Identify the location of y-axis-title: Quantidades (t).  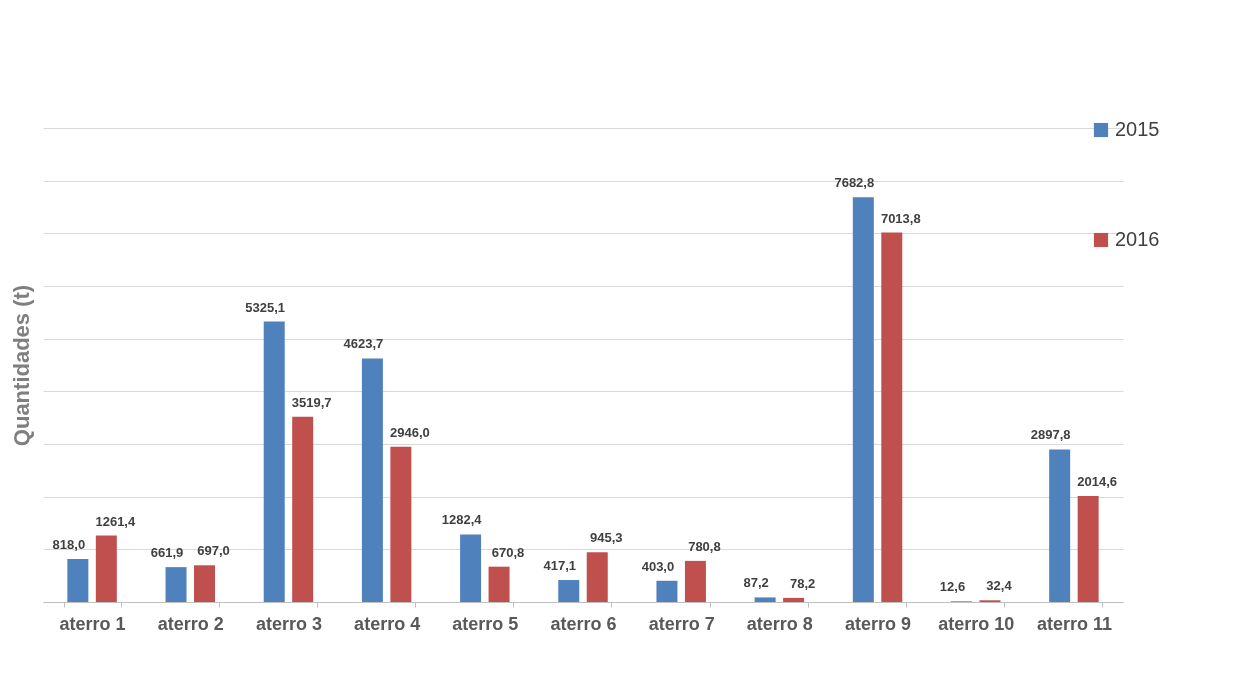
(21, 365).